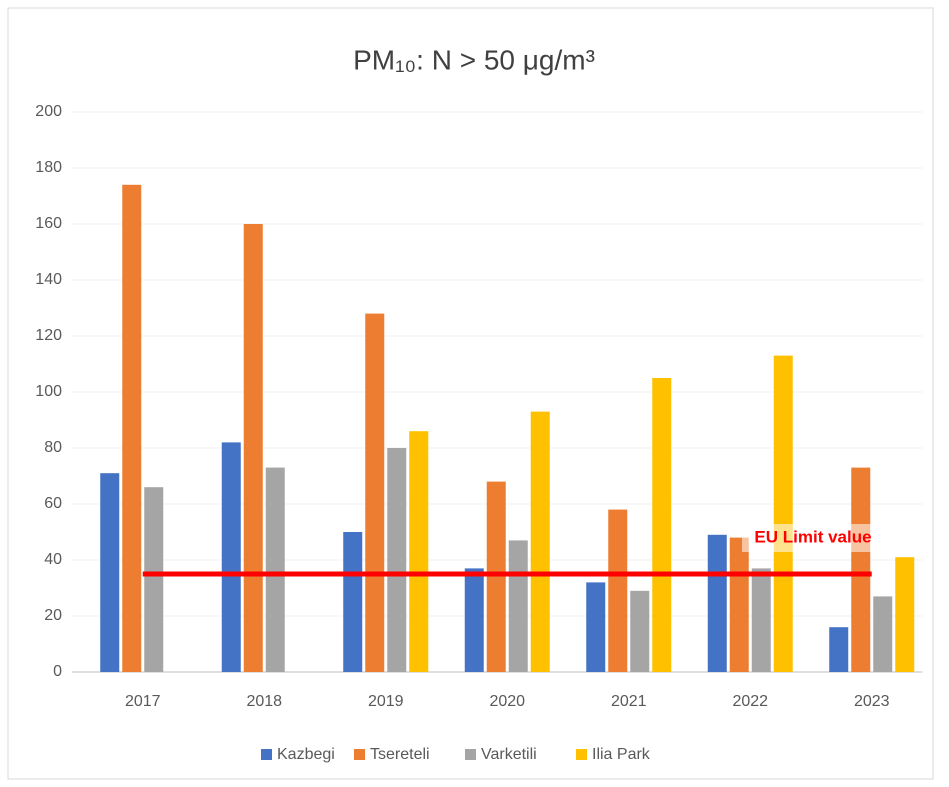  I want to click on y-tick-label: 180, so click(48, 167).